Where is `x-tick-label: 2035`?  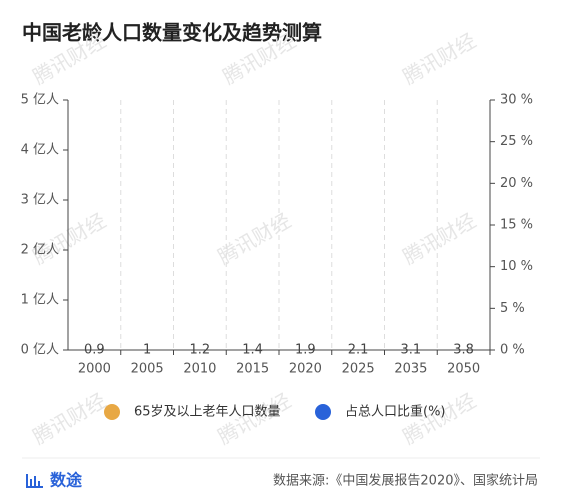
x-tick-label: 2035 is located at coordinates (410, 369).